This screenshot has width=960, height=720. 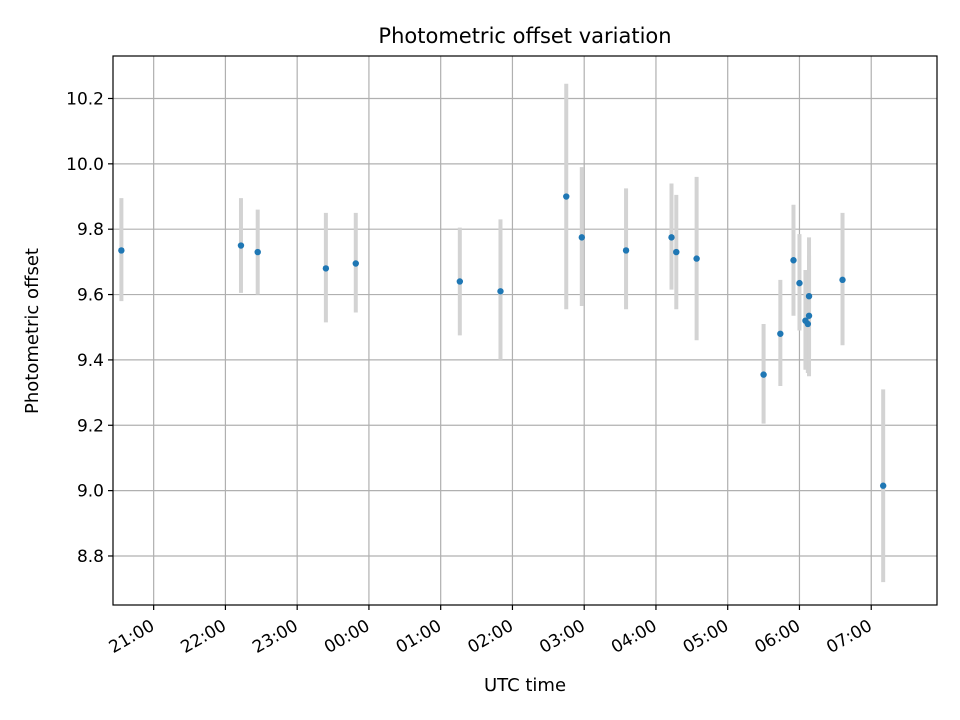 I want to click on chart-title: Photometric offset variation, so click(x=524, y=36).